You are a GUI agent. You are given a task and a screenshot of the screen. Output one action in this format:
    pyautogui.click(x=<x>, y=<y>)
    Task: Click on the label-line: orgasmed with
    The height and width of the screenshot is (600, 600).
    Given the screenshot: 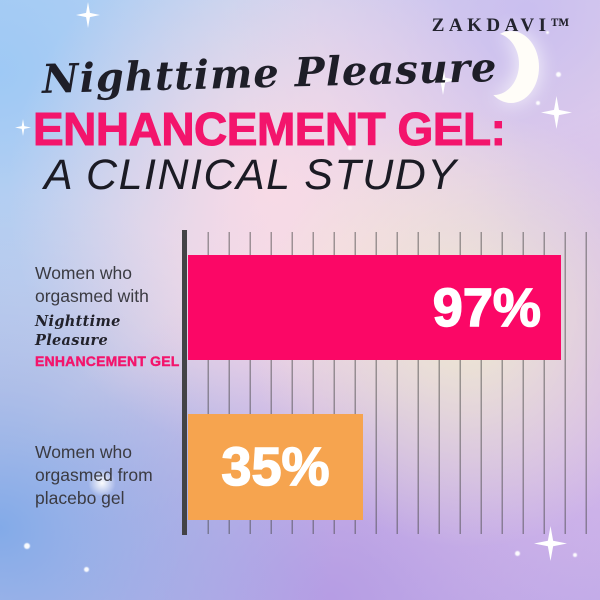 What is the action you would take?
    pyautogui.click(x=92, y=296)
    